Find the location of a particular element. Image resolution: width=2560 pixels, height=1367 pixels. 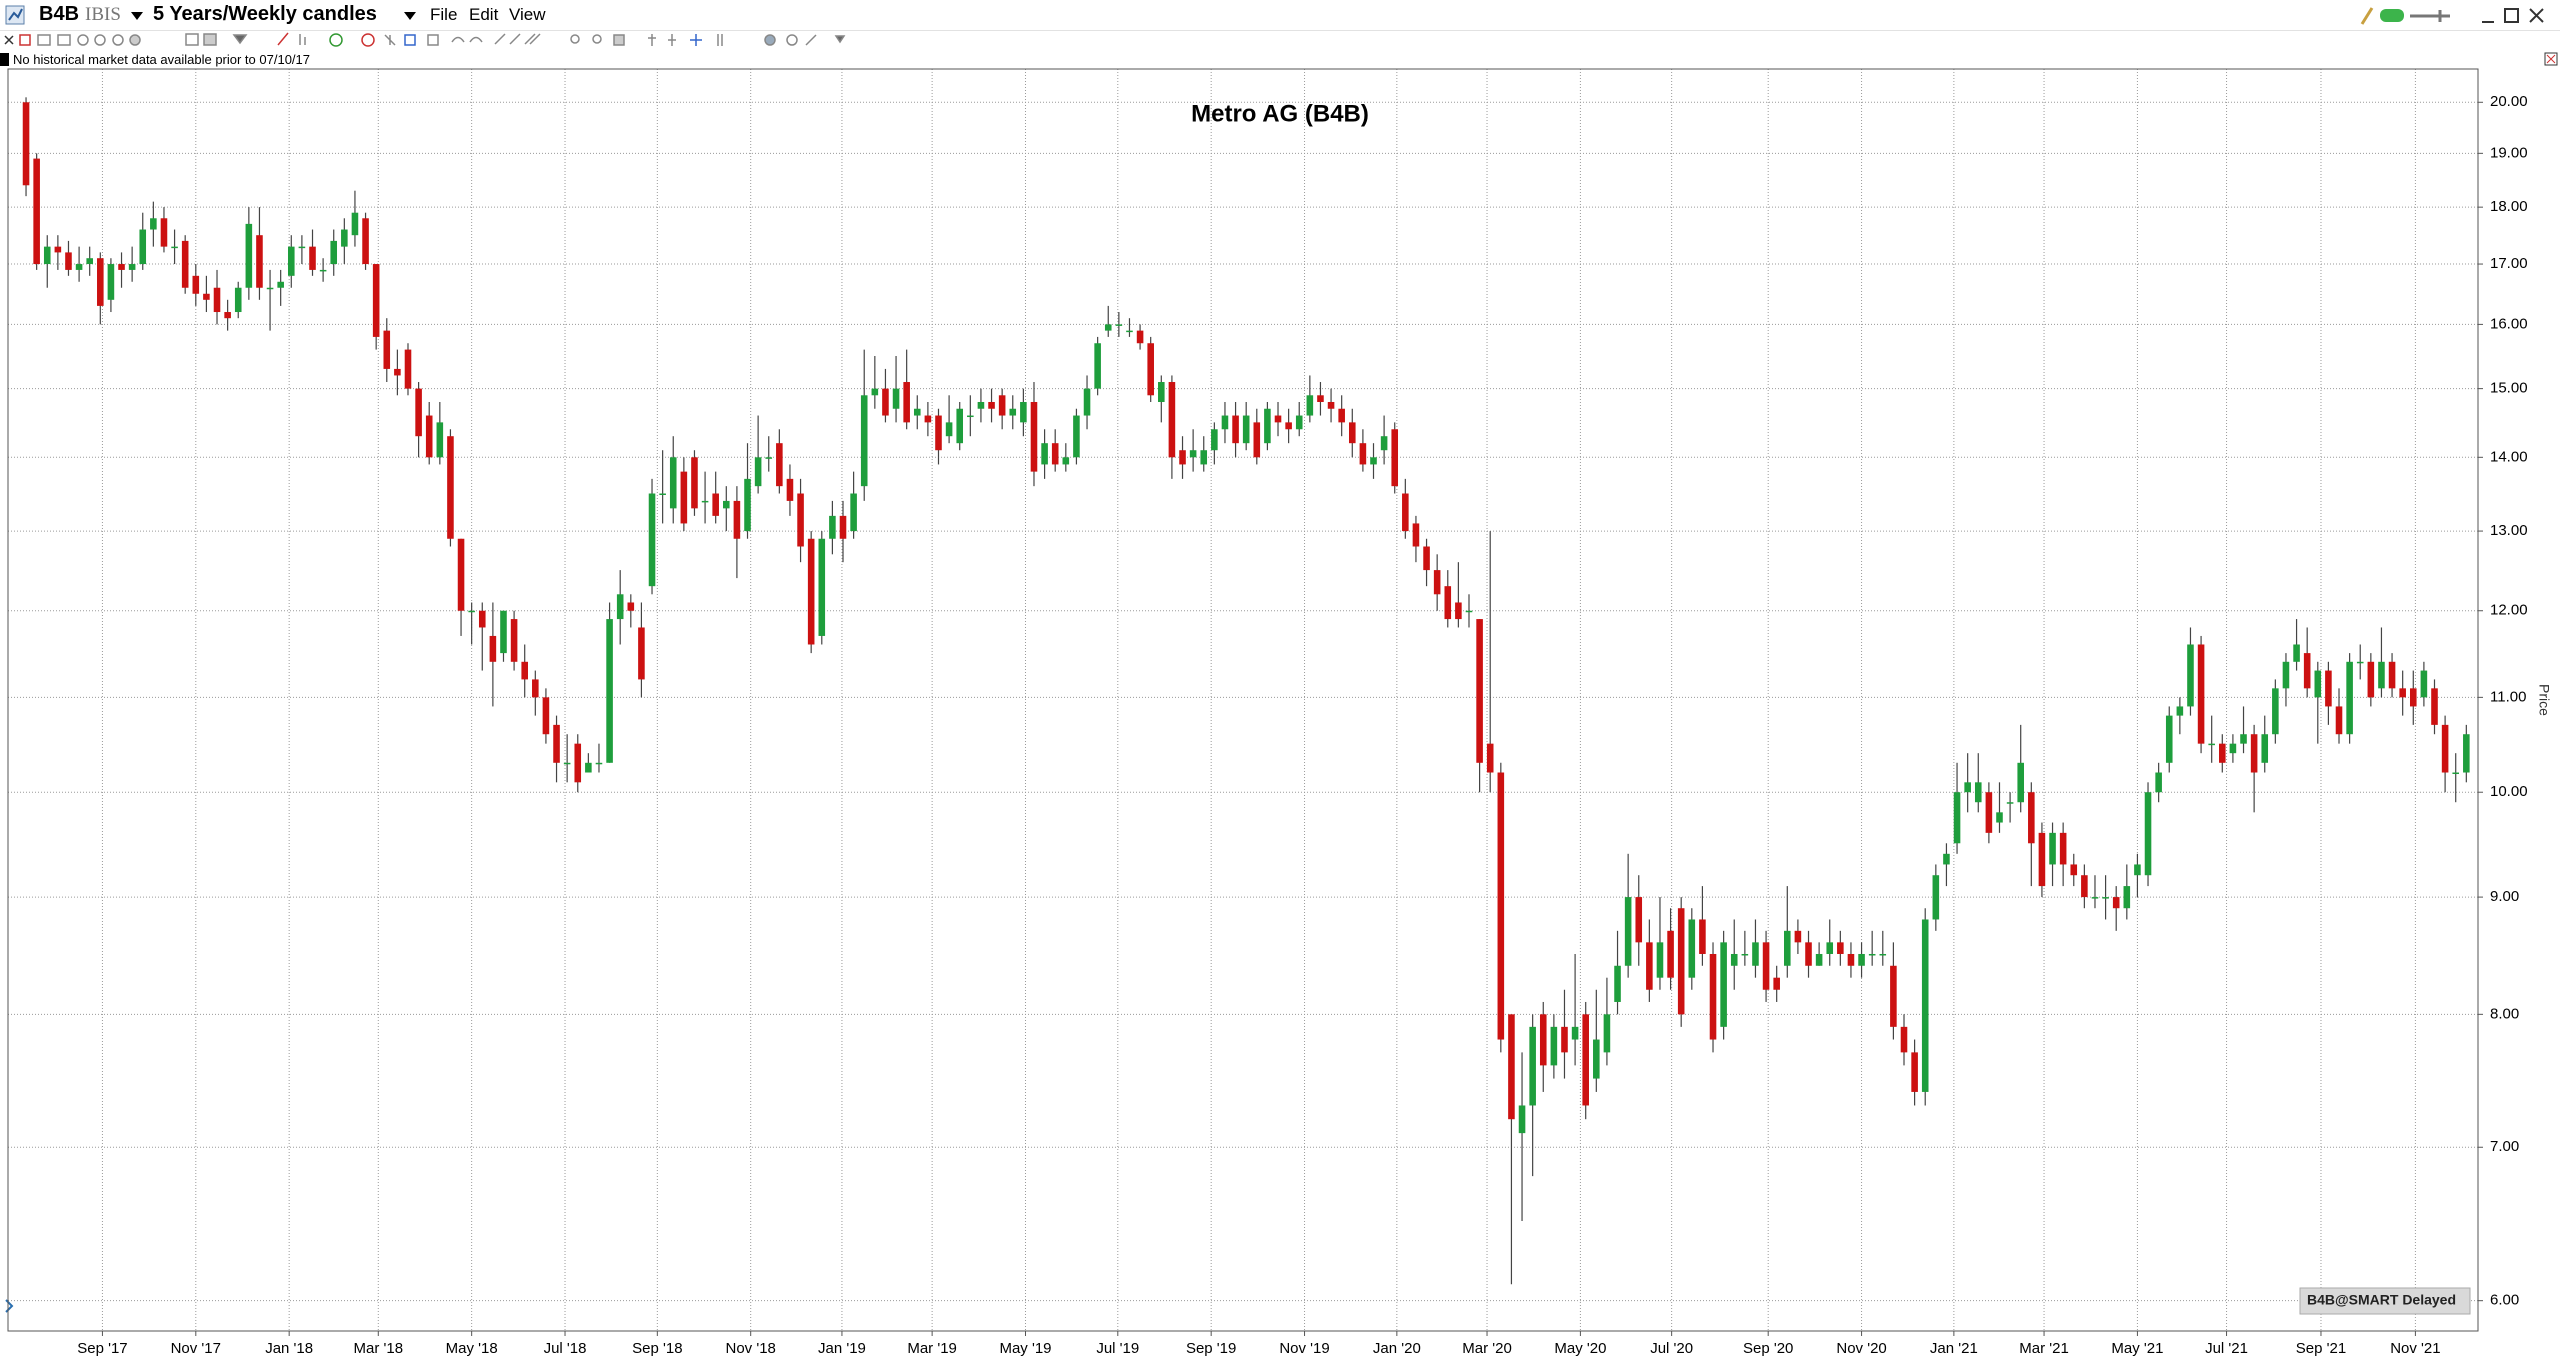

x-tick-label: Nov '20 is located at coordinates (1861, 1348).